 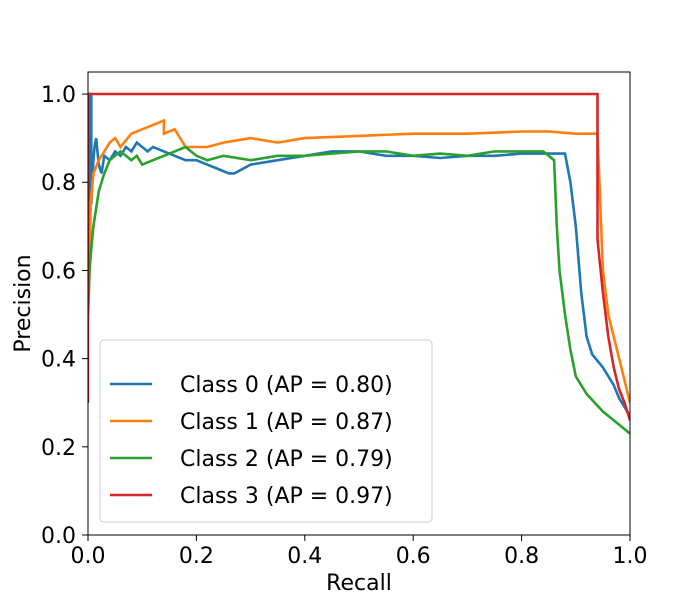 I want to click on legend-label-class-0: Class 0 (AP = 0.80), so click(x=286, y=385).